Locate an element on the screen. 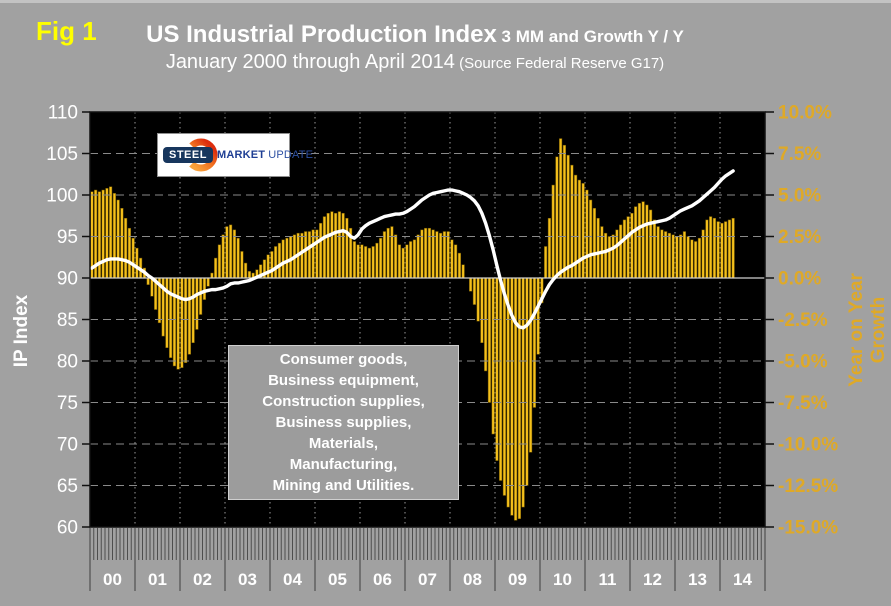 The image size is (891, 606). annotation-line: Business supplies, is located at coordinates (343, 422).